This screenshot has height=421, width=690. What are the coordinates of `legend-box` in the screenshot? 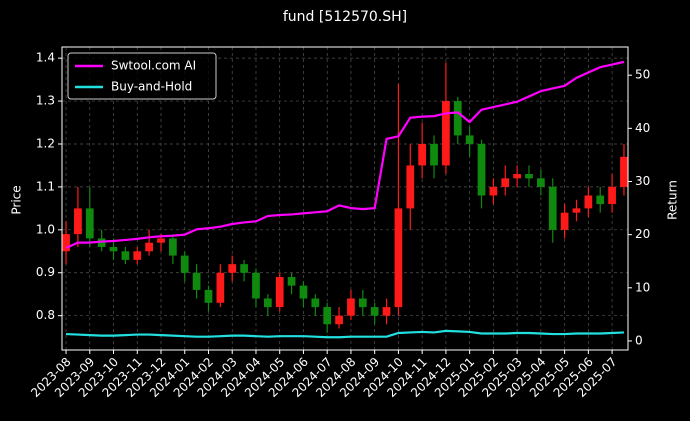 It's located at (142, 76).